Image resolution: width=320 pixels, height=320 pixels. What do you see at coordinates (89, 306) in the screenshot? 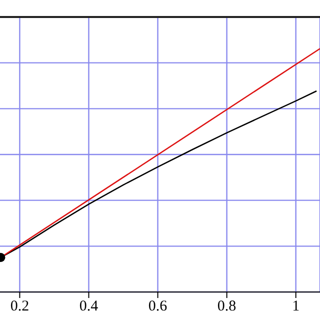
I see `x-tick-label: 0.4` at bounding box center [89, 306].